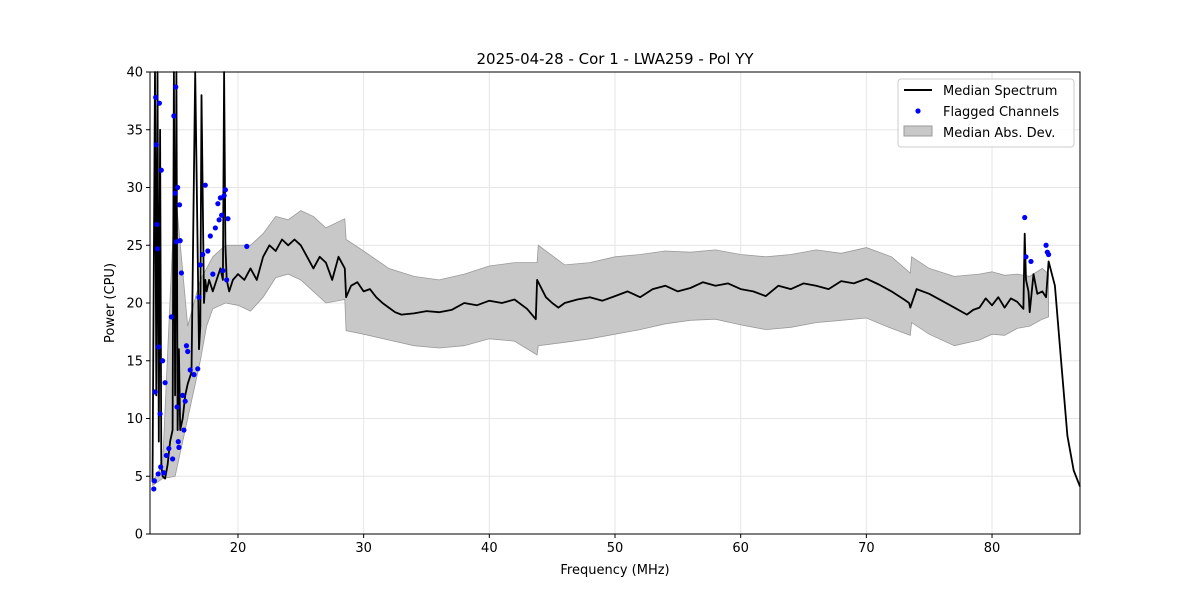 This screenshot has width=1200, height=600. I want to click on legend-dot-swatch, so click(918, 111).